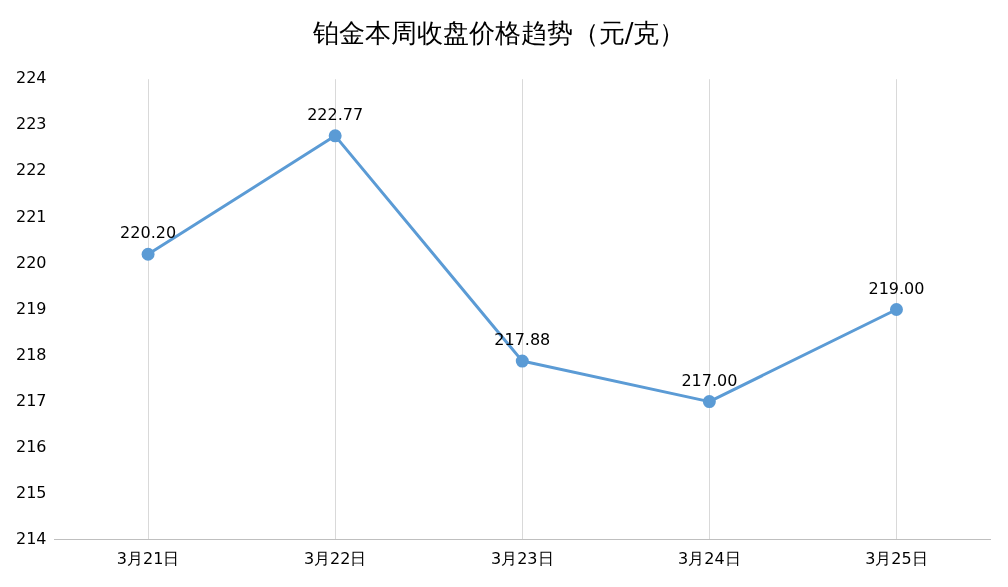  What do you see at coordinates (335, 558) in the screenshot?
I see `x-tick-label: 3月22日` at bounding box center [335, 558].